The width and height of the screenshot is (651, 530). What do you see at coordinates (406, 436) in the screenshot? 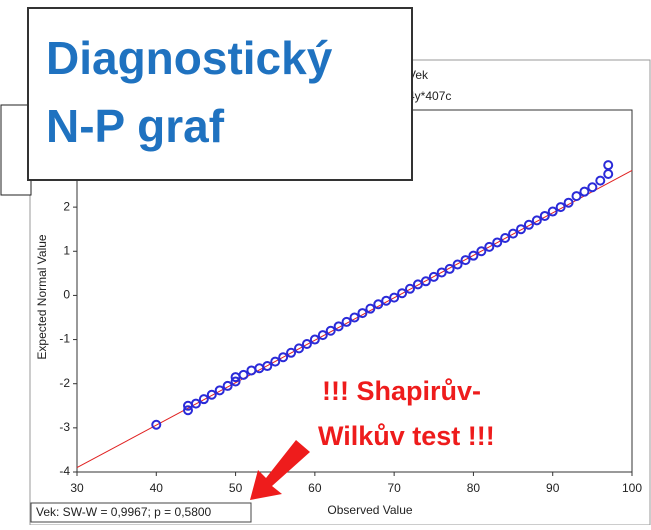
I see `annotation: Wilkův test !!!` at bounding box center [406, 436].